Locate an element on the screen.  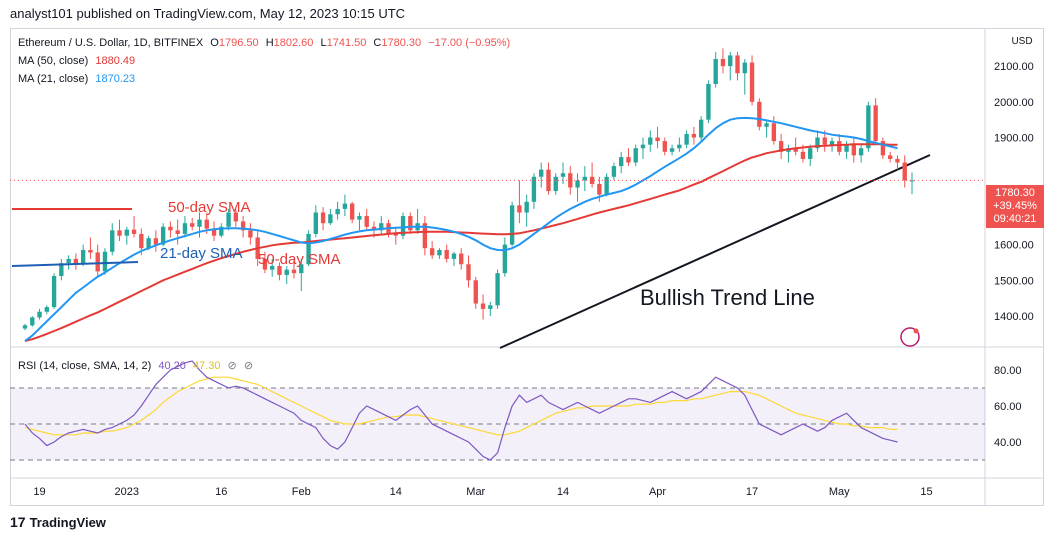
time-tick-label: 19 is located at coordinates (39, 492).